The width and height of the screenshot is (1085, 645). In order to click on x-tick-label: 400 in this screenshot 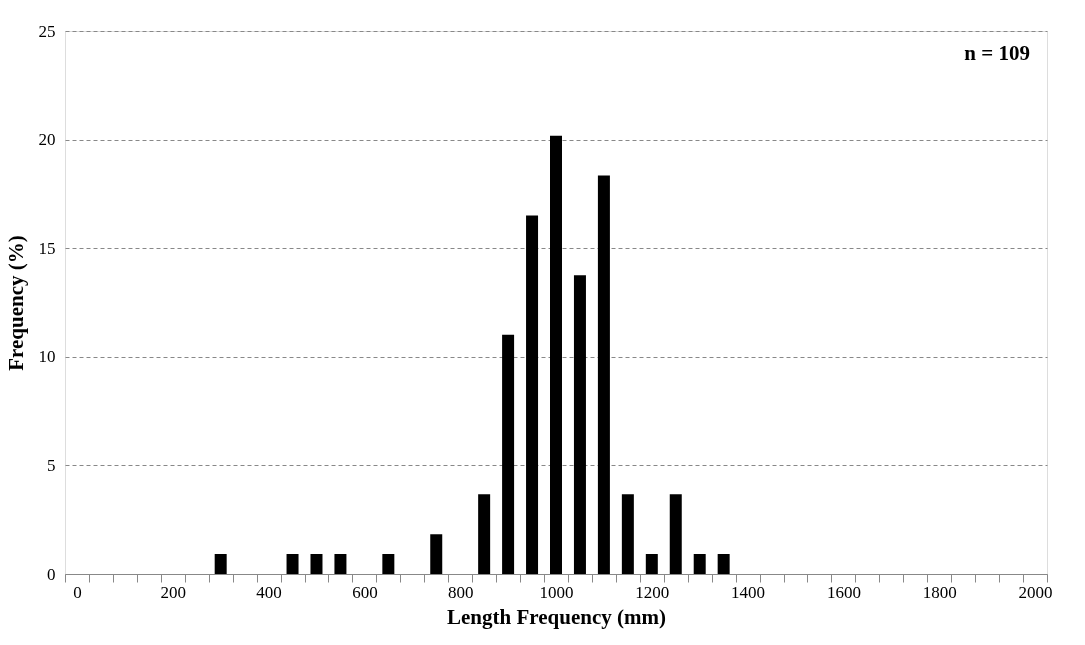, I will do `click(269, 592)`.